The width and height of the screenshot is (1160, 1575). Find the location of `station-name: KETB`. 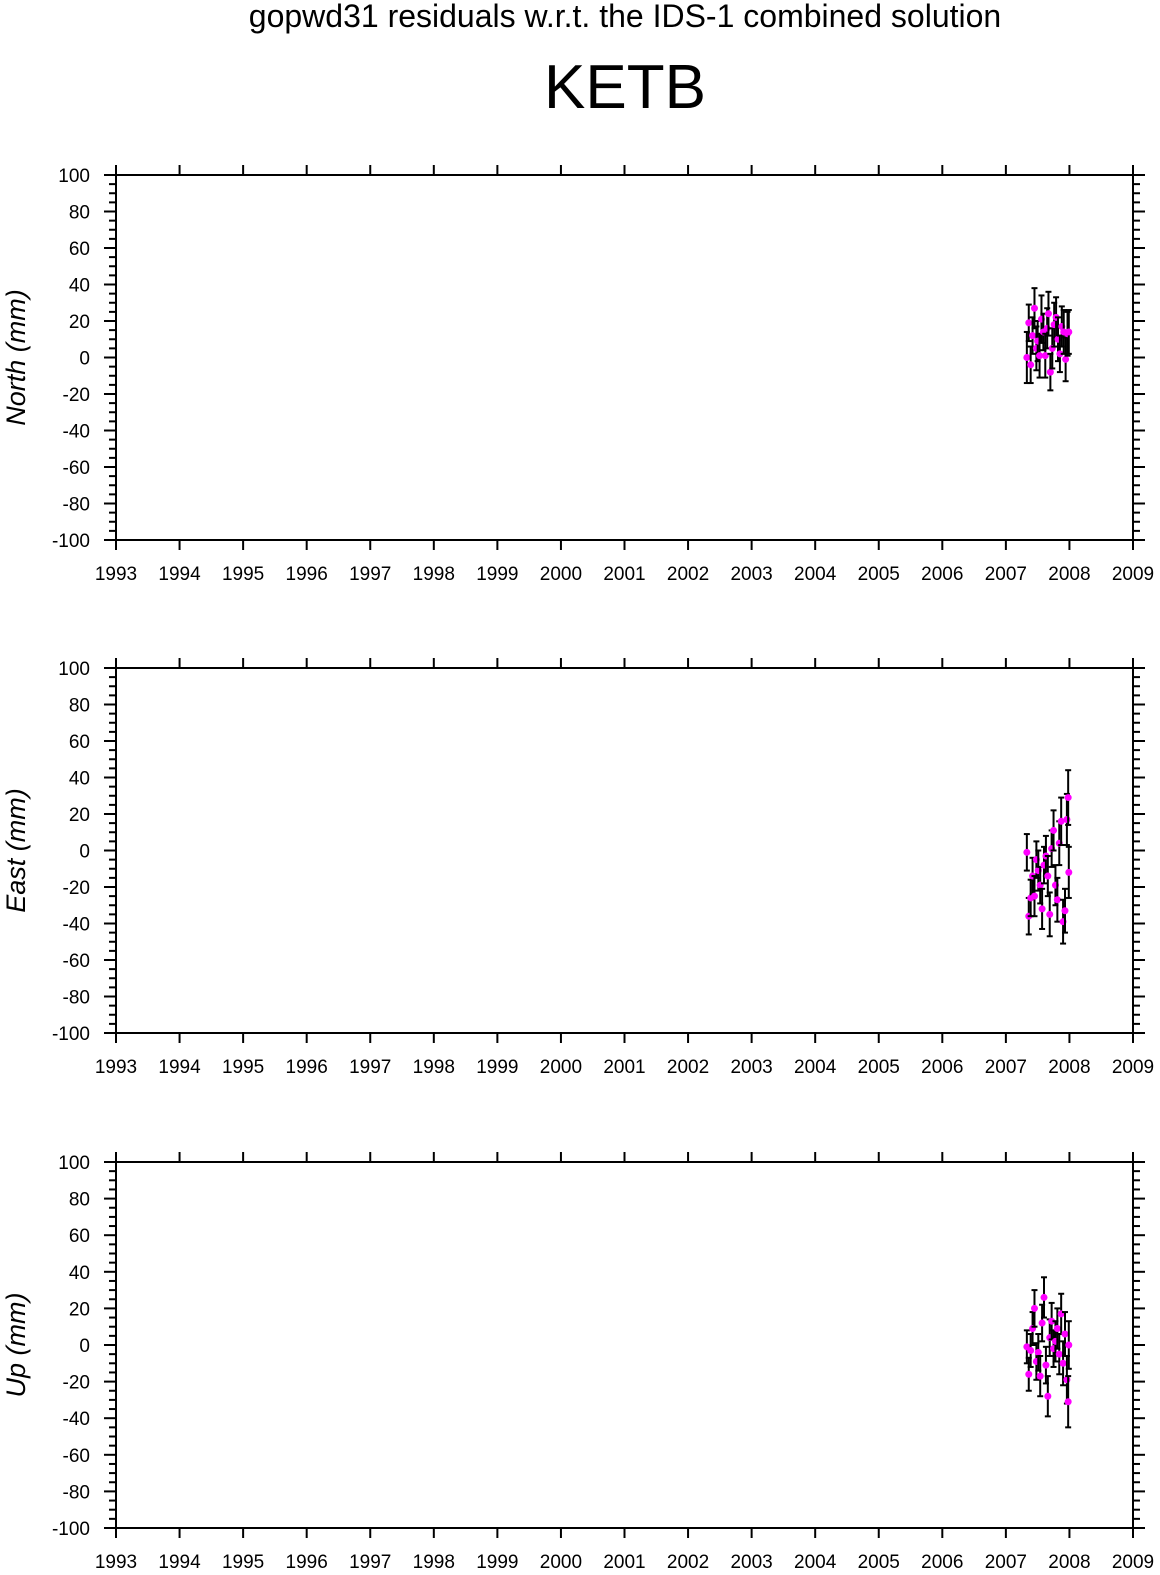

station-name: KETB is located at coordinates (625, 87).